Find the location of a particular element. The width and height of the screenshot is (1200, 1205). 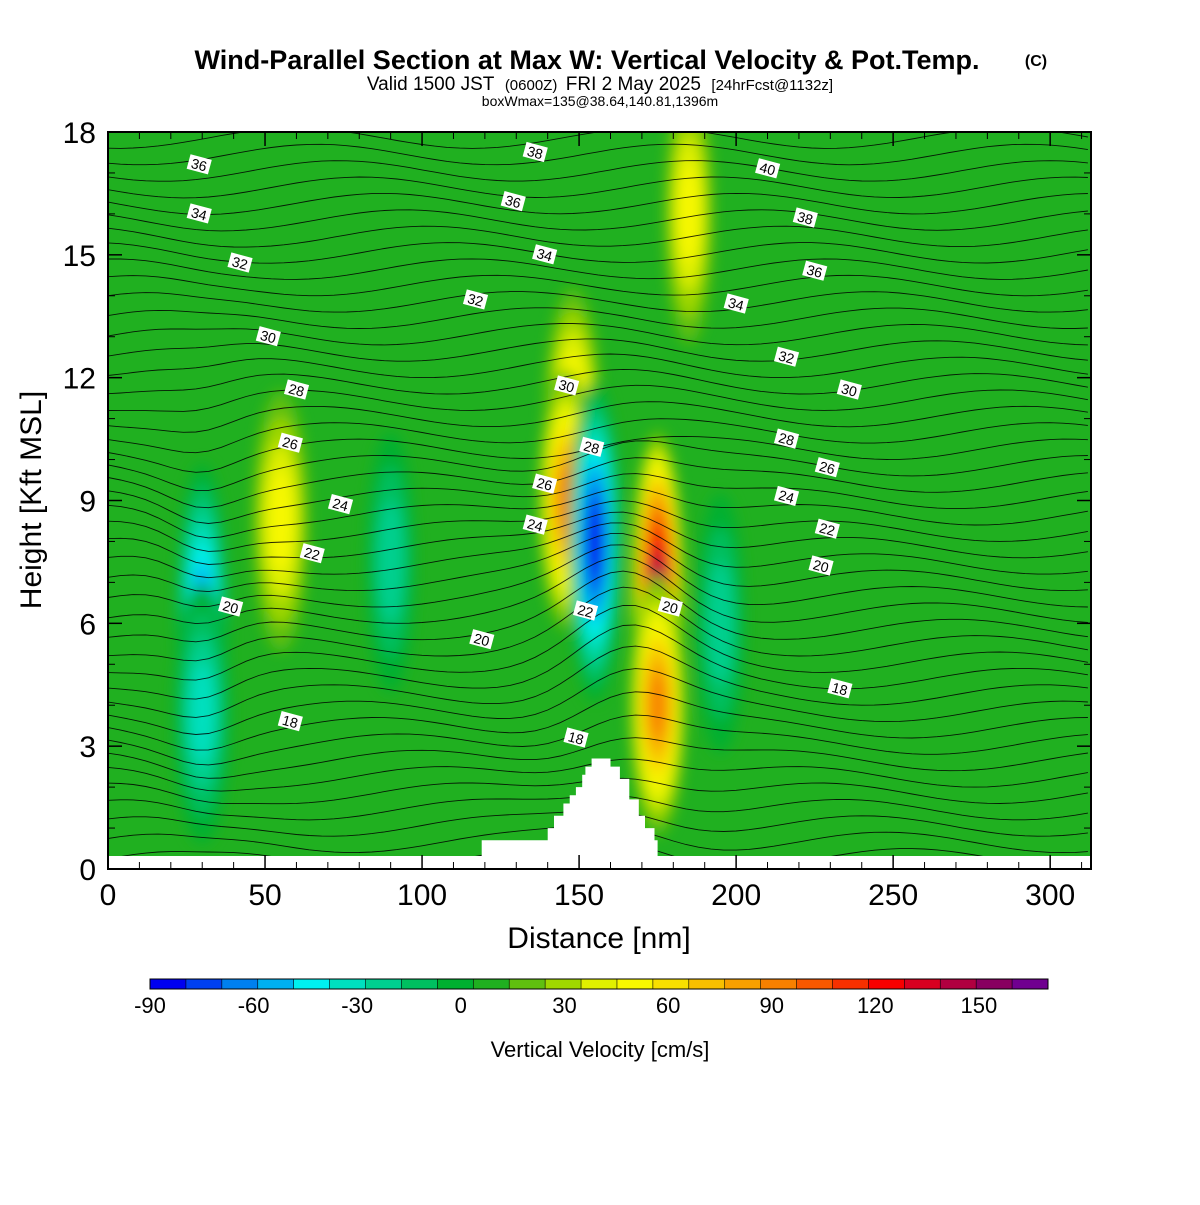

contour-label: 26 is located at coordinates (290, 442).